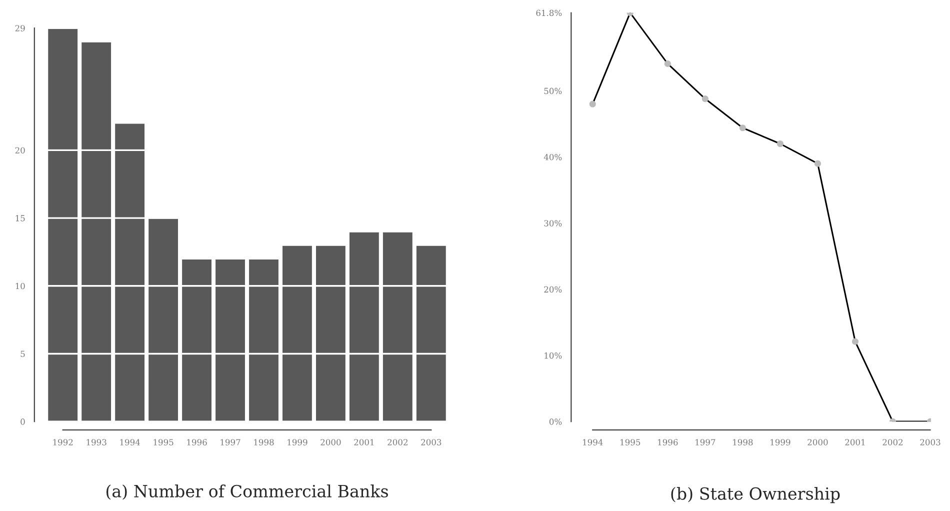 This screenshot has height=511, width=950. What do you see at coordinates (553, 157) in the screenshot?
I see `y-tick-label: 40%` at bounding box center [553, 157].